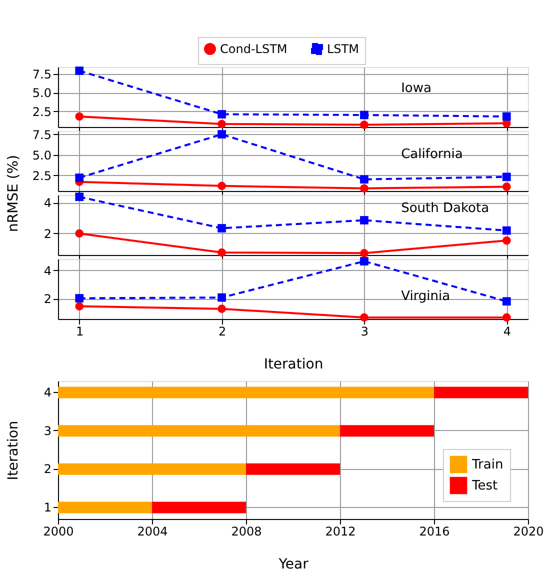 This screenshot has width=556, height=580. I want to click on x-tick-label: 2020, so click(528, 531).